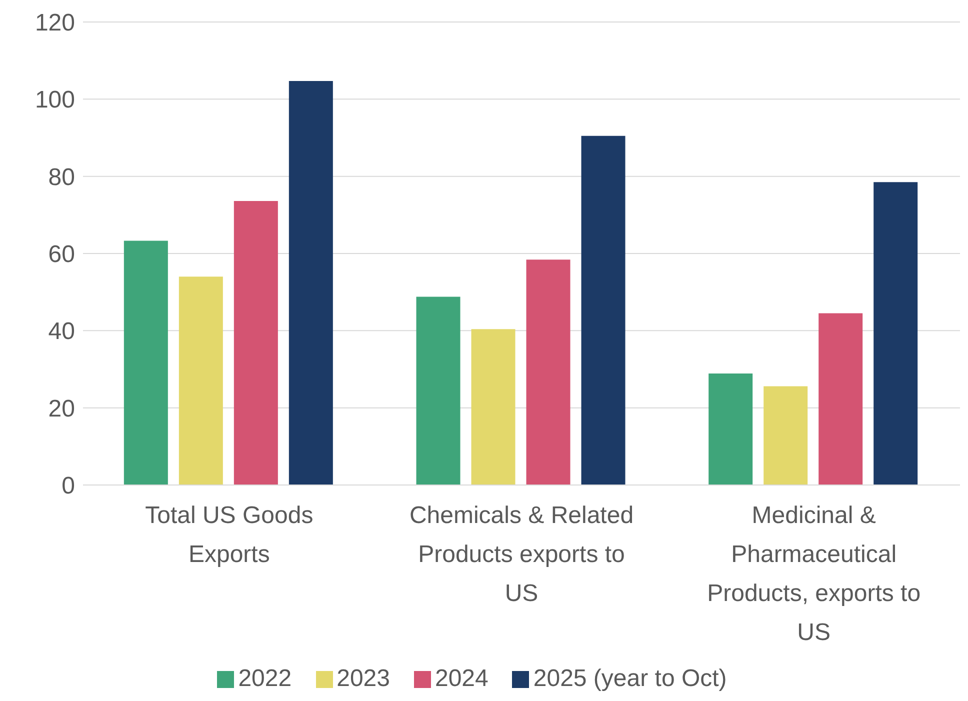 This screenshot has width=968, height=701. What do you see at coordinates (61, 254) in the screenshot?
I see `y-tick-label: 60` at bounding box center [61, 254].